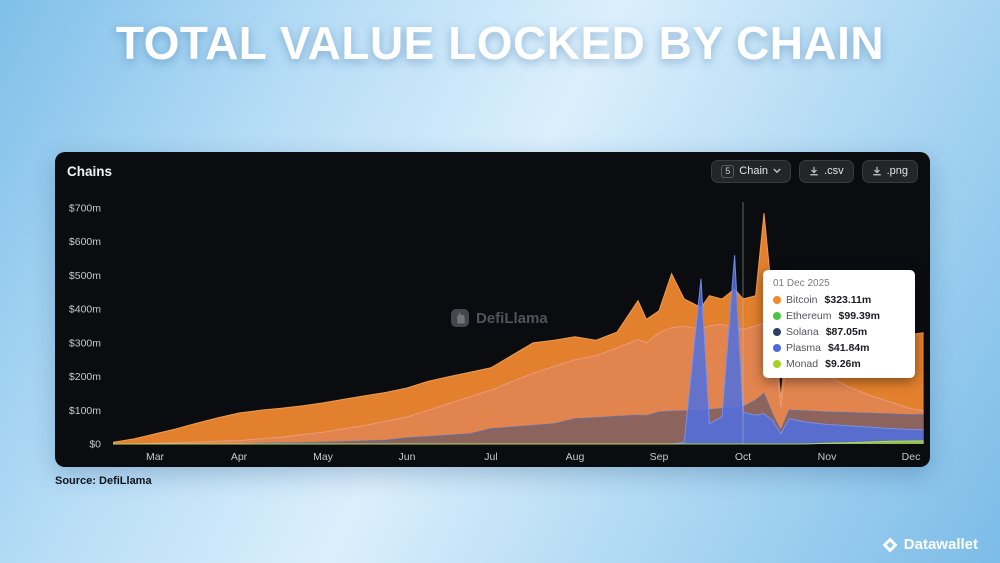  What do you see at coordinates (407, 457) in the screenshot?
I see `x-tick-label: Jun` at bounding box center [407, 457].